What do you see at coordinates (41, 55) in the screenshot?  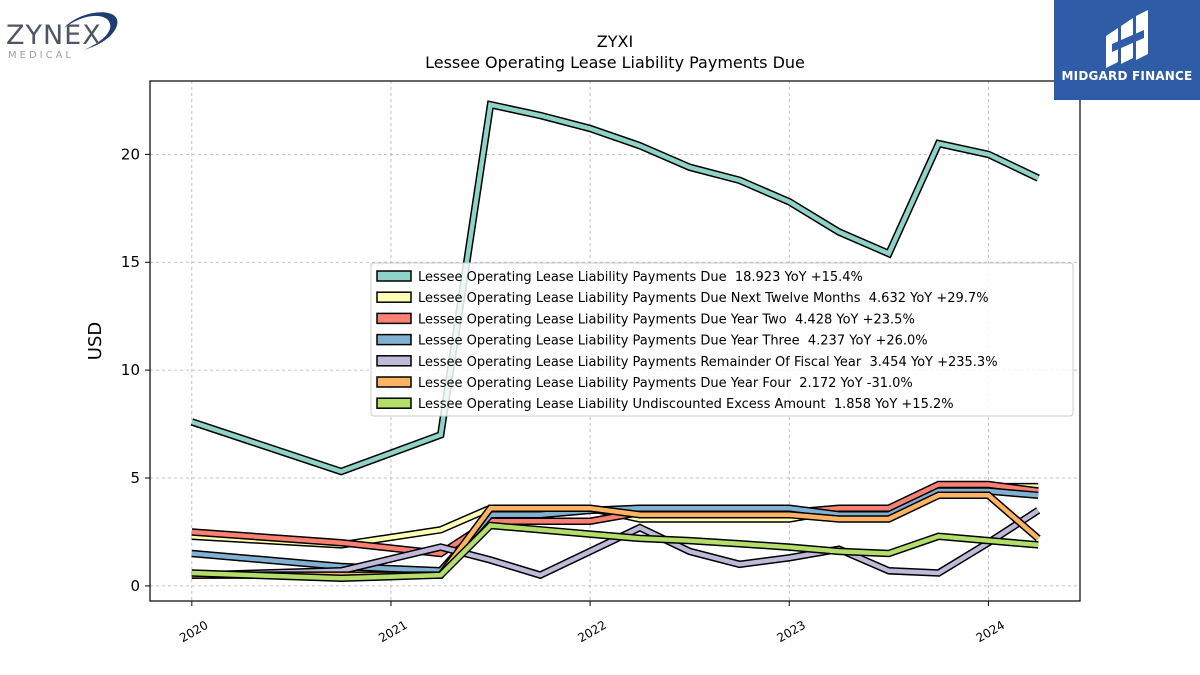 I see `zynex-subtitle: MEDICAL` at bounding box center [41, 55].